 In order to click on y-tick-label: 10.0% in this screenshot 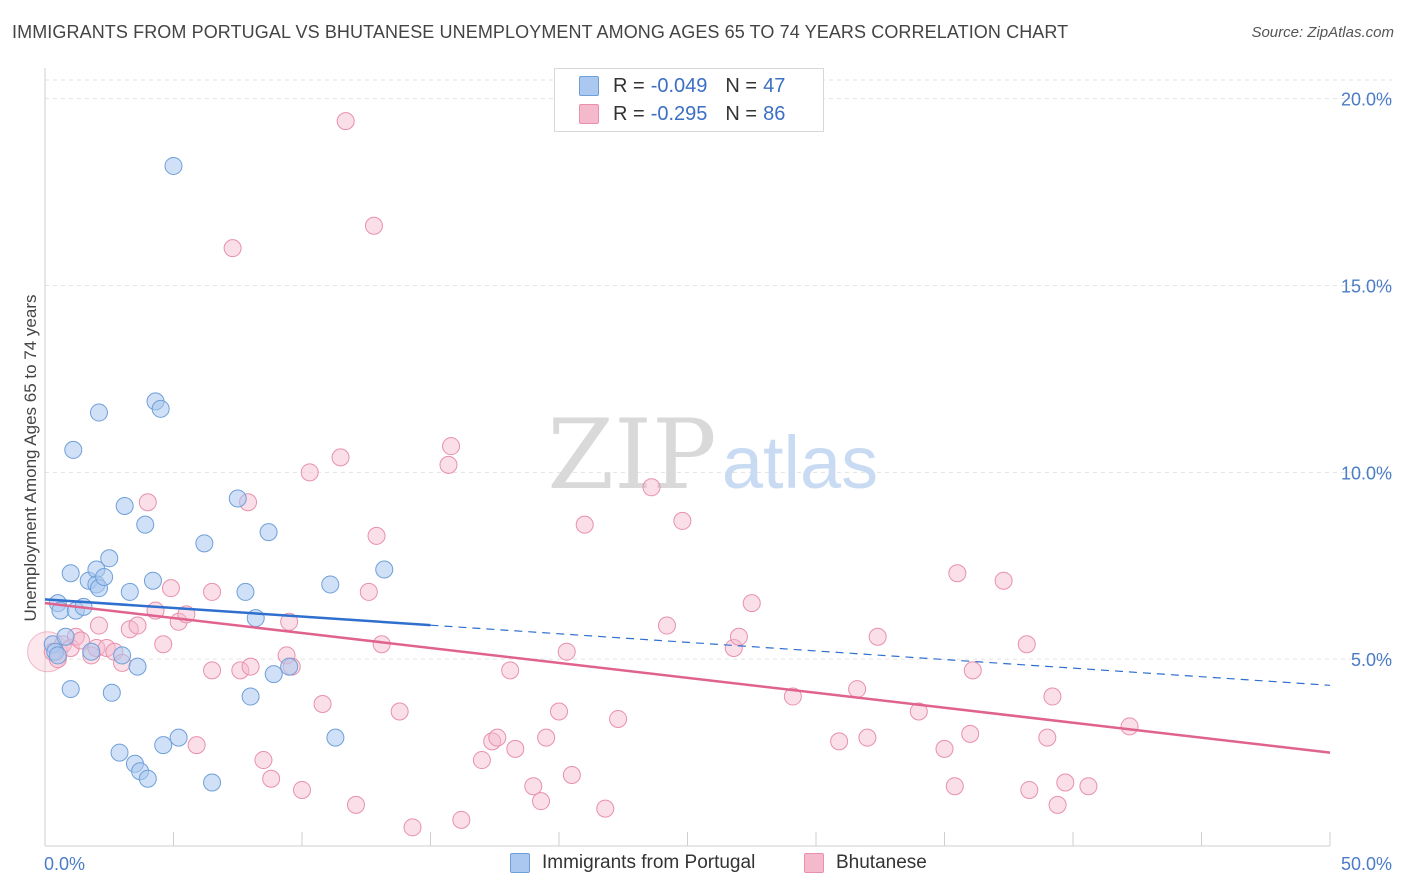, I will do `click(1366, 473)`.